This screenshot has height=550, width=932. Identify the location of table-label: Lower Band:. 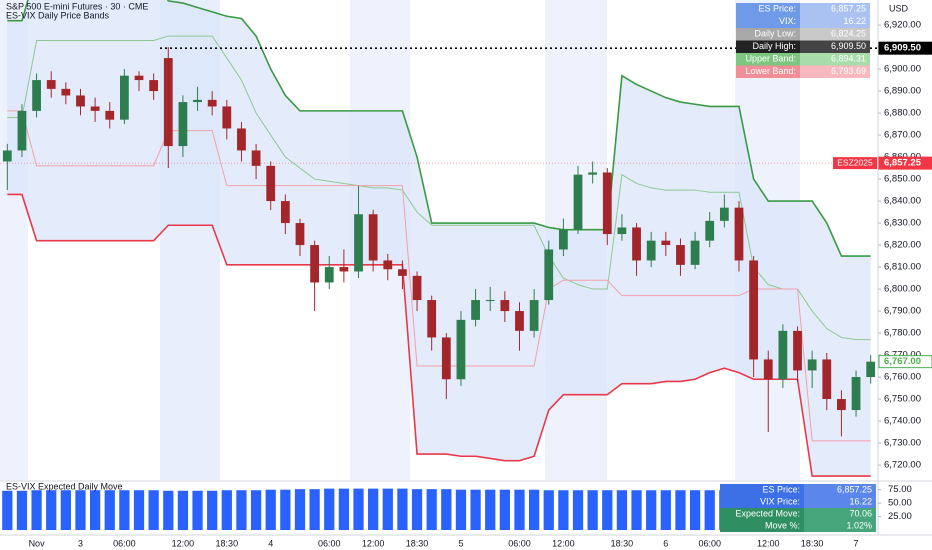
(770, 71).